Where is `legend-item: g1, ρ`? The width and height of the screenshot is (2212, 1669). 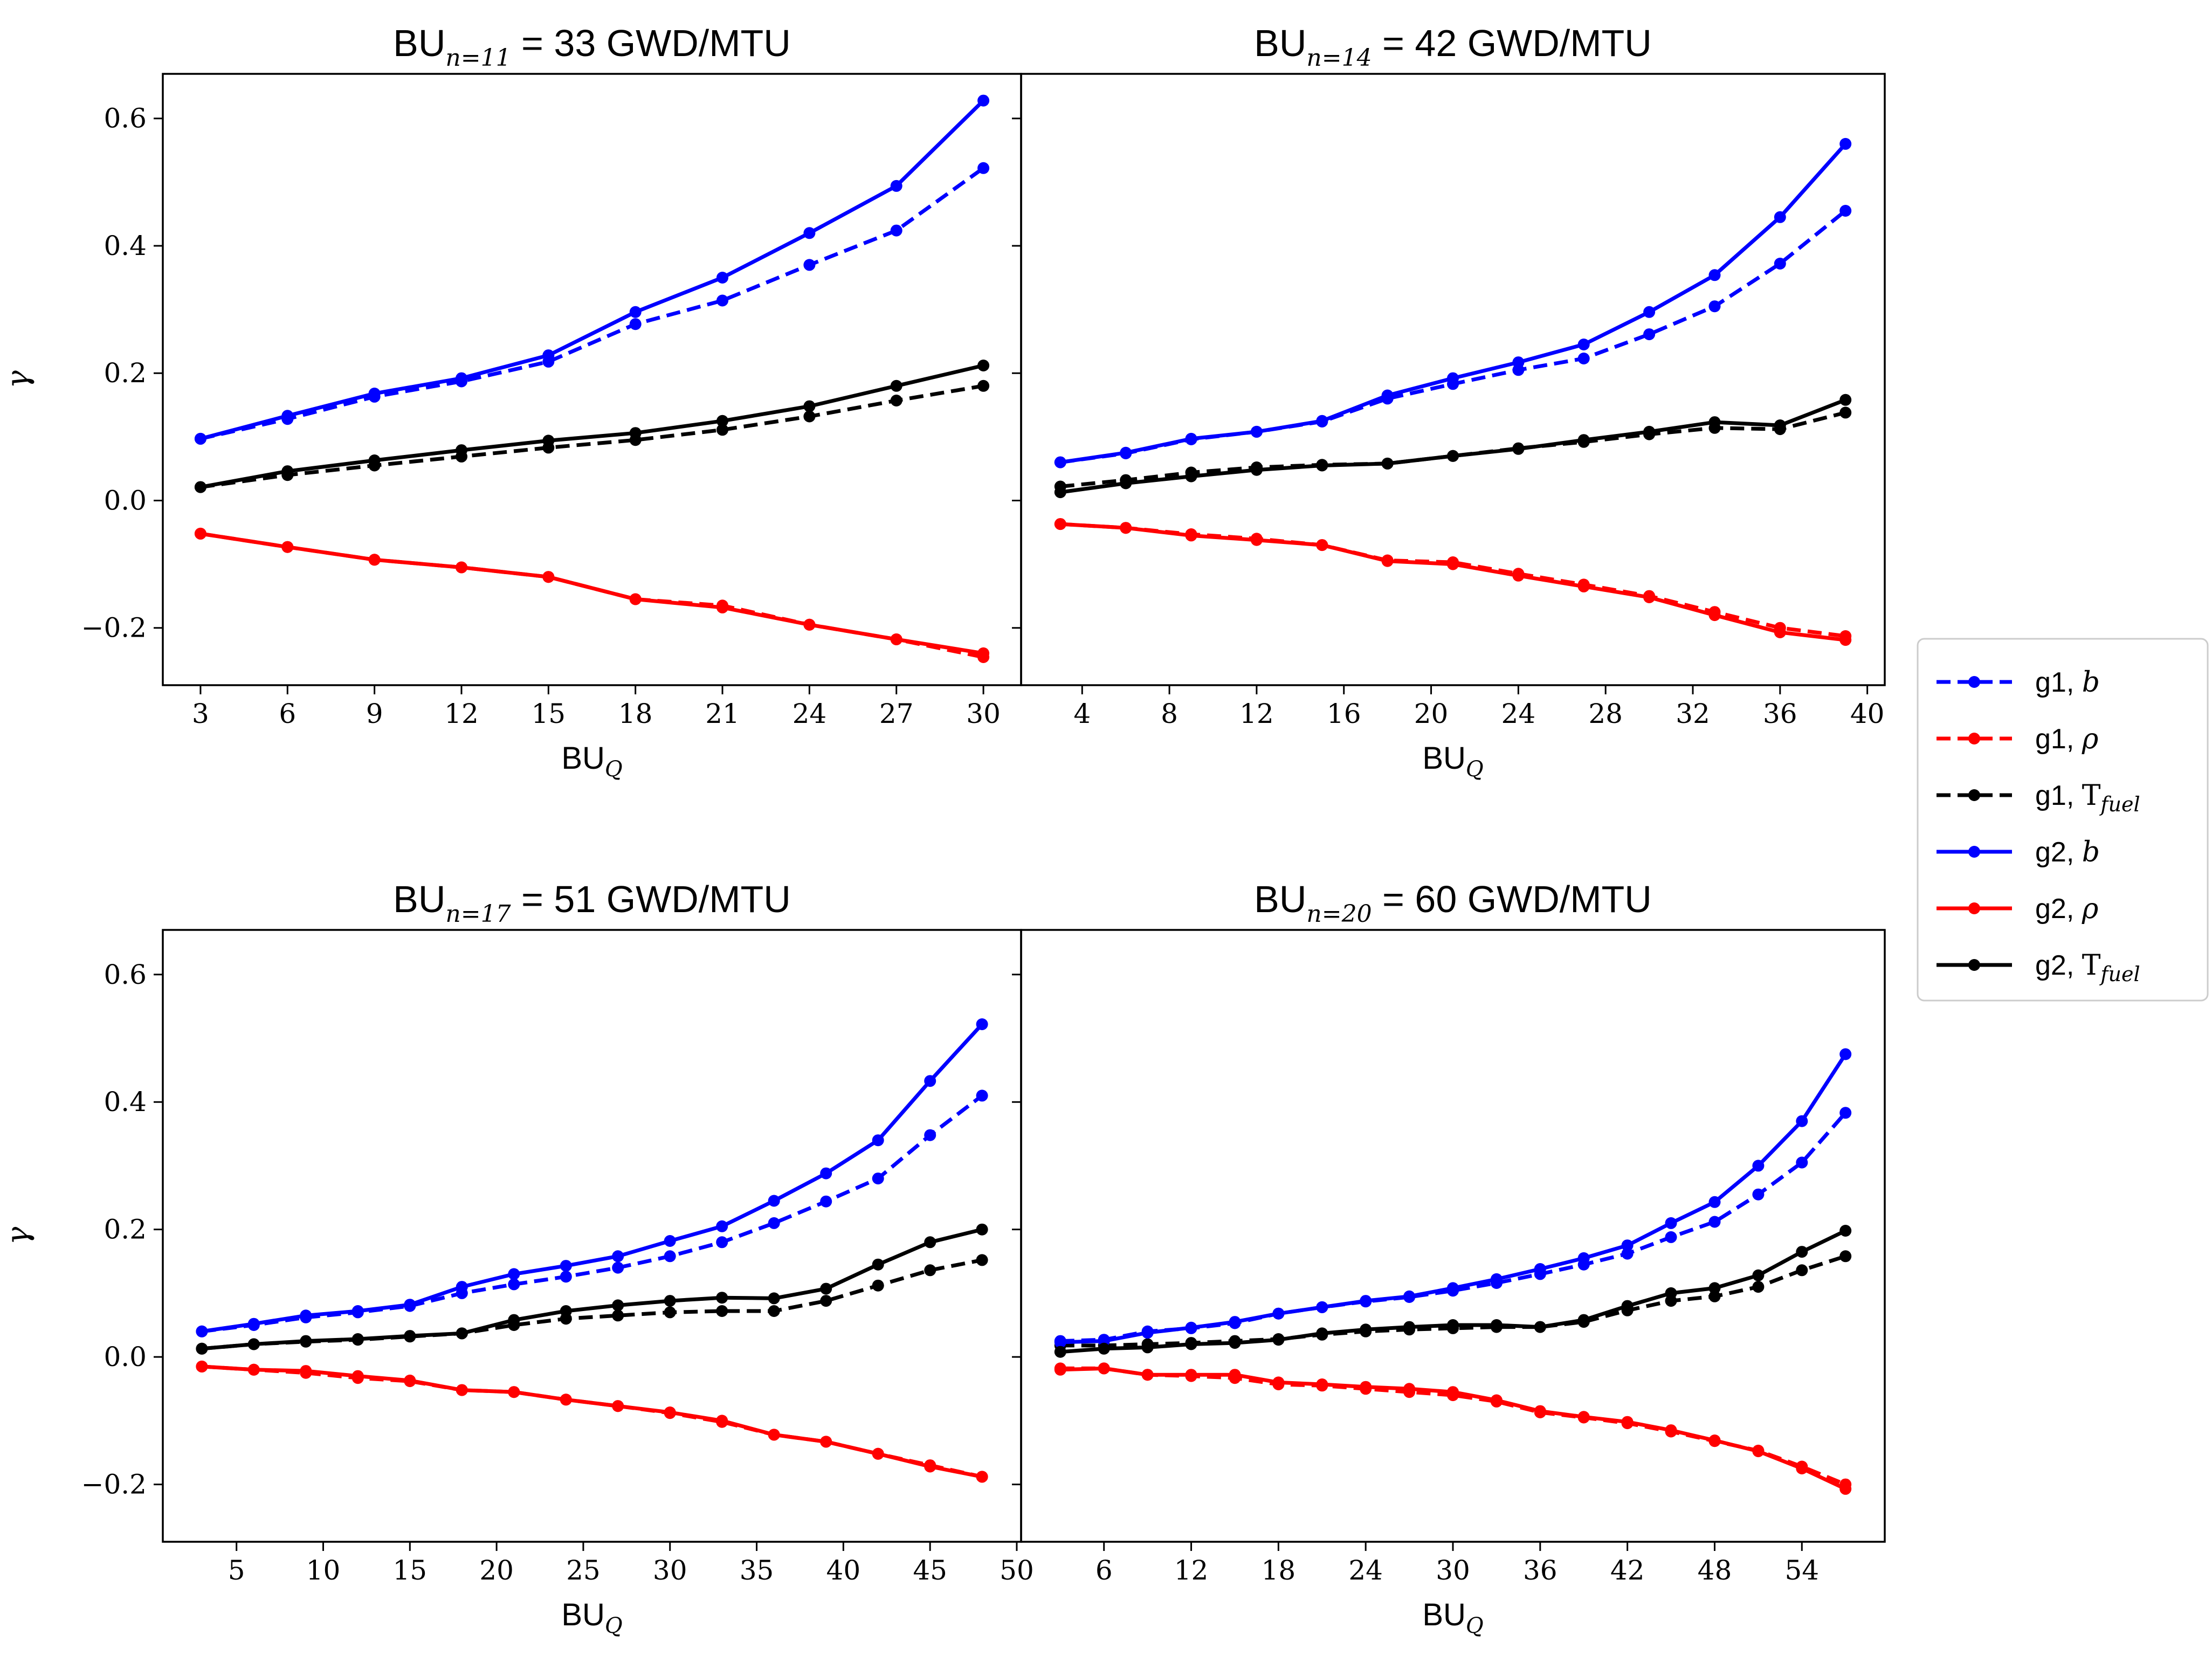
legend-item: g1, ρ is located at coordinates (2018, 739).